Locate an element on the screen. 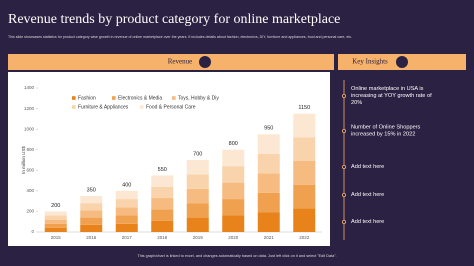 The height and width of the screenshot is (266, 474). legend-label: Food & Personal Care is located at coordinates (171, 107).